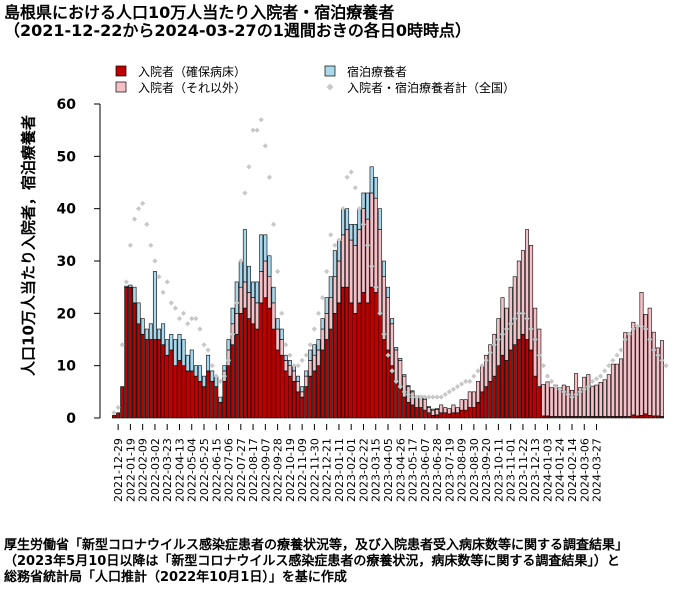 Image resolution: width=700 pixels, height=600 pixels. What do you see at coordinates (179, 470) in the screenshot?
I see `x-tick-label: 2022-04-13` at bounding box center [179, 470].